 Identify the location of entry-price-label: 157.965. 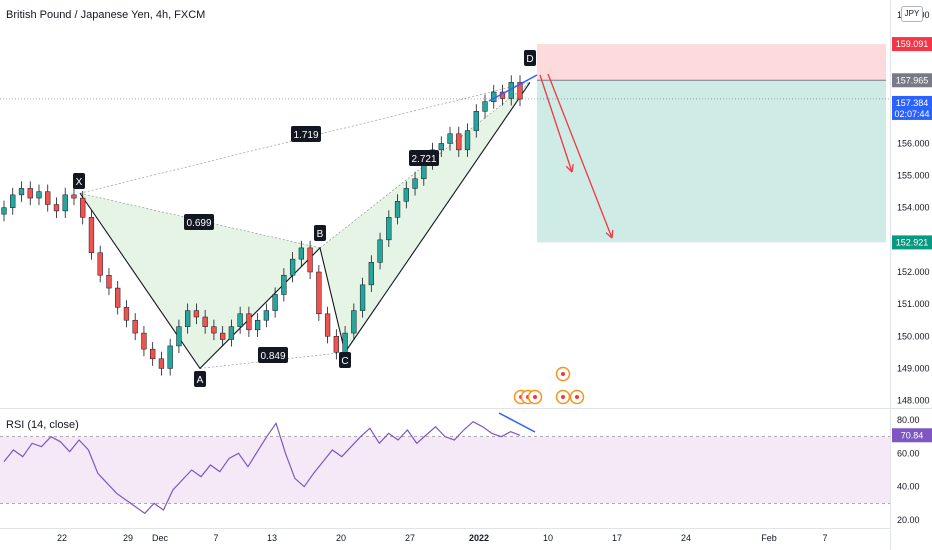
(912, 80).